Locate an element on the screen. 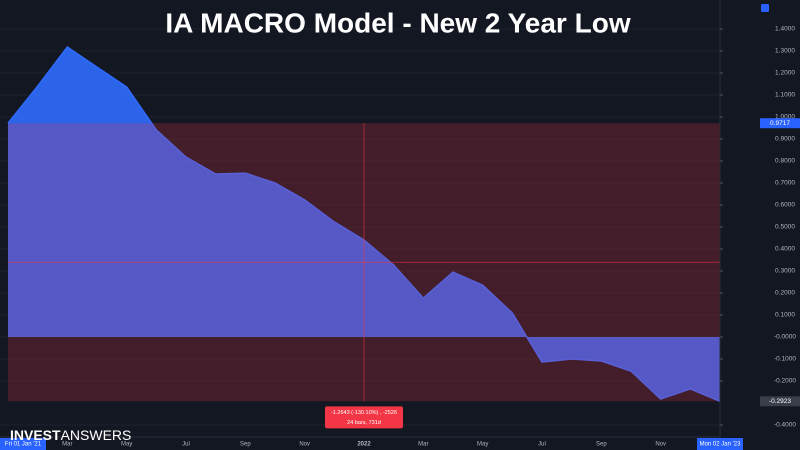 The width and height of the screenshot is (800, 450). y-tick-label: 0.6000 is located at coordinates (785, 205).